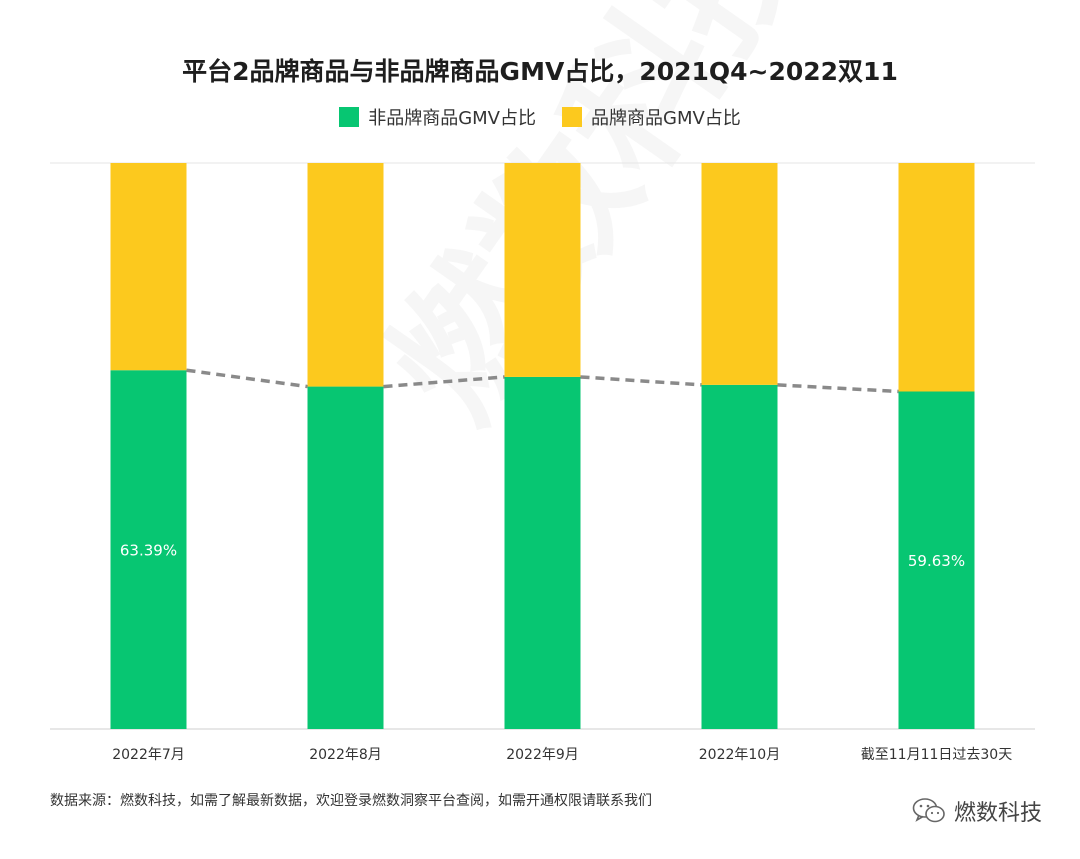  I want to click on legend-swatch-non-brand, so click(349, 117).